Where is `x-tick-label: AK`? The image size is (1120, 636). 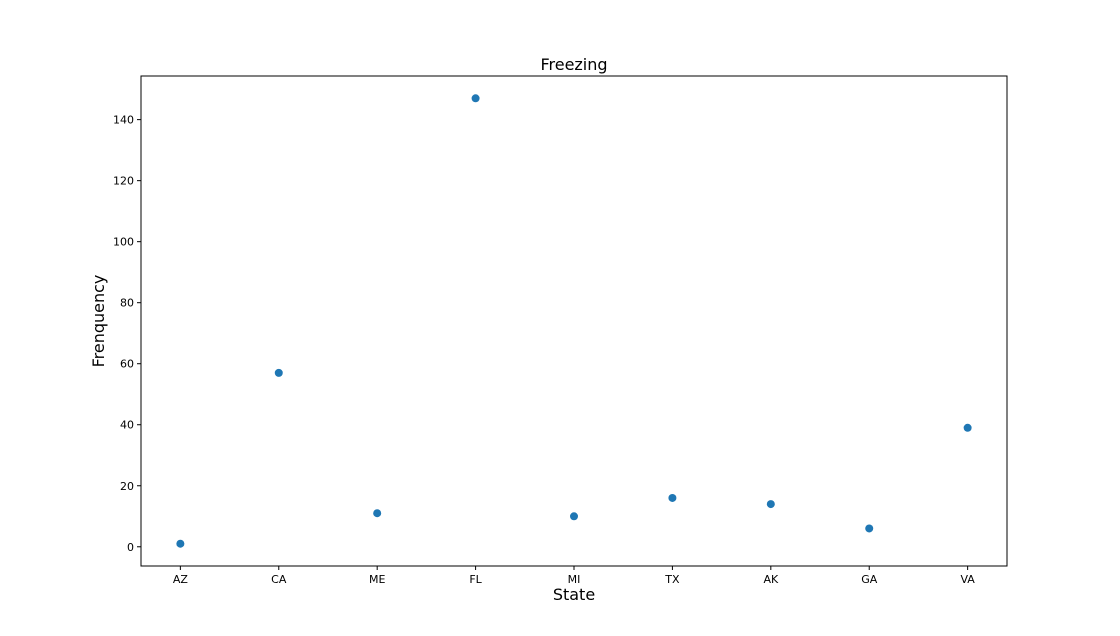 x-tick-label: AK is located at coordinates (771, 579).